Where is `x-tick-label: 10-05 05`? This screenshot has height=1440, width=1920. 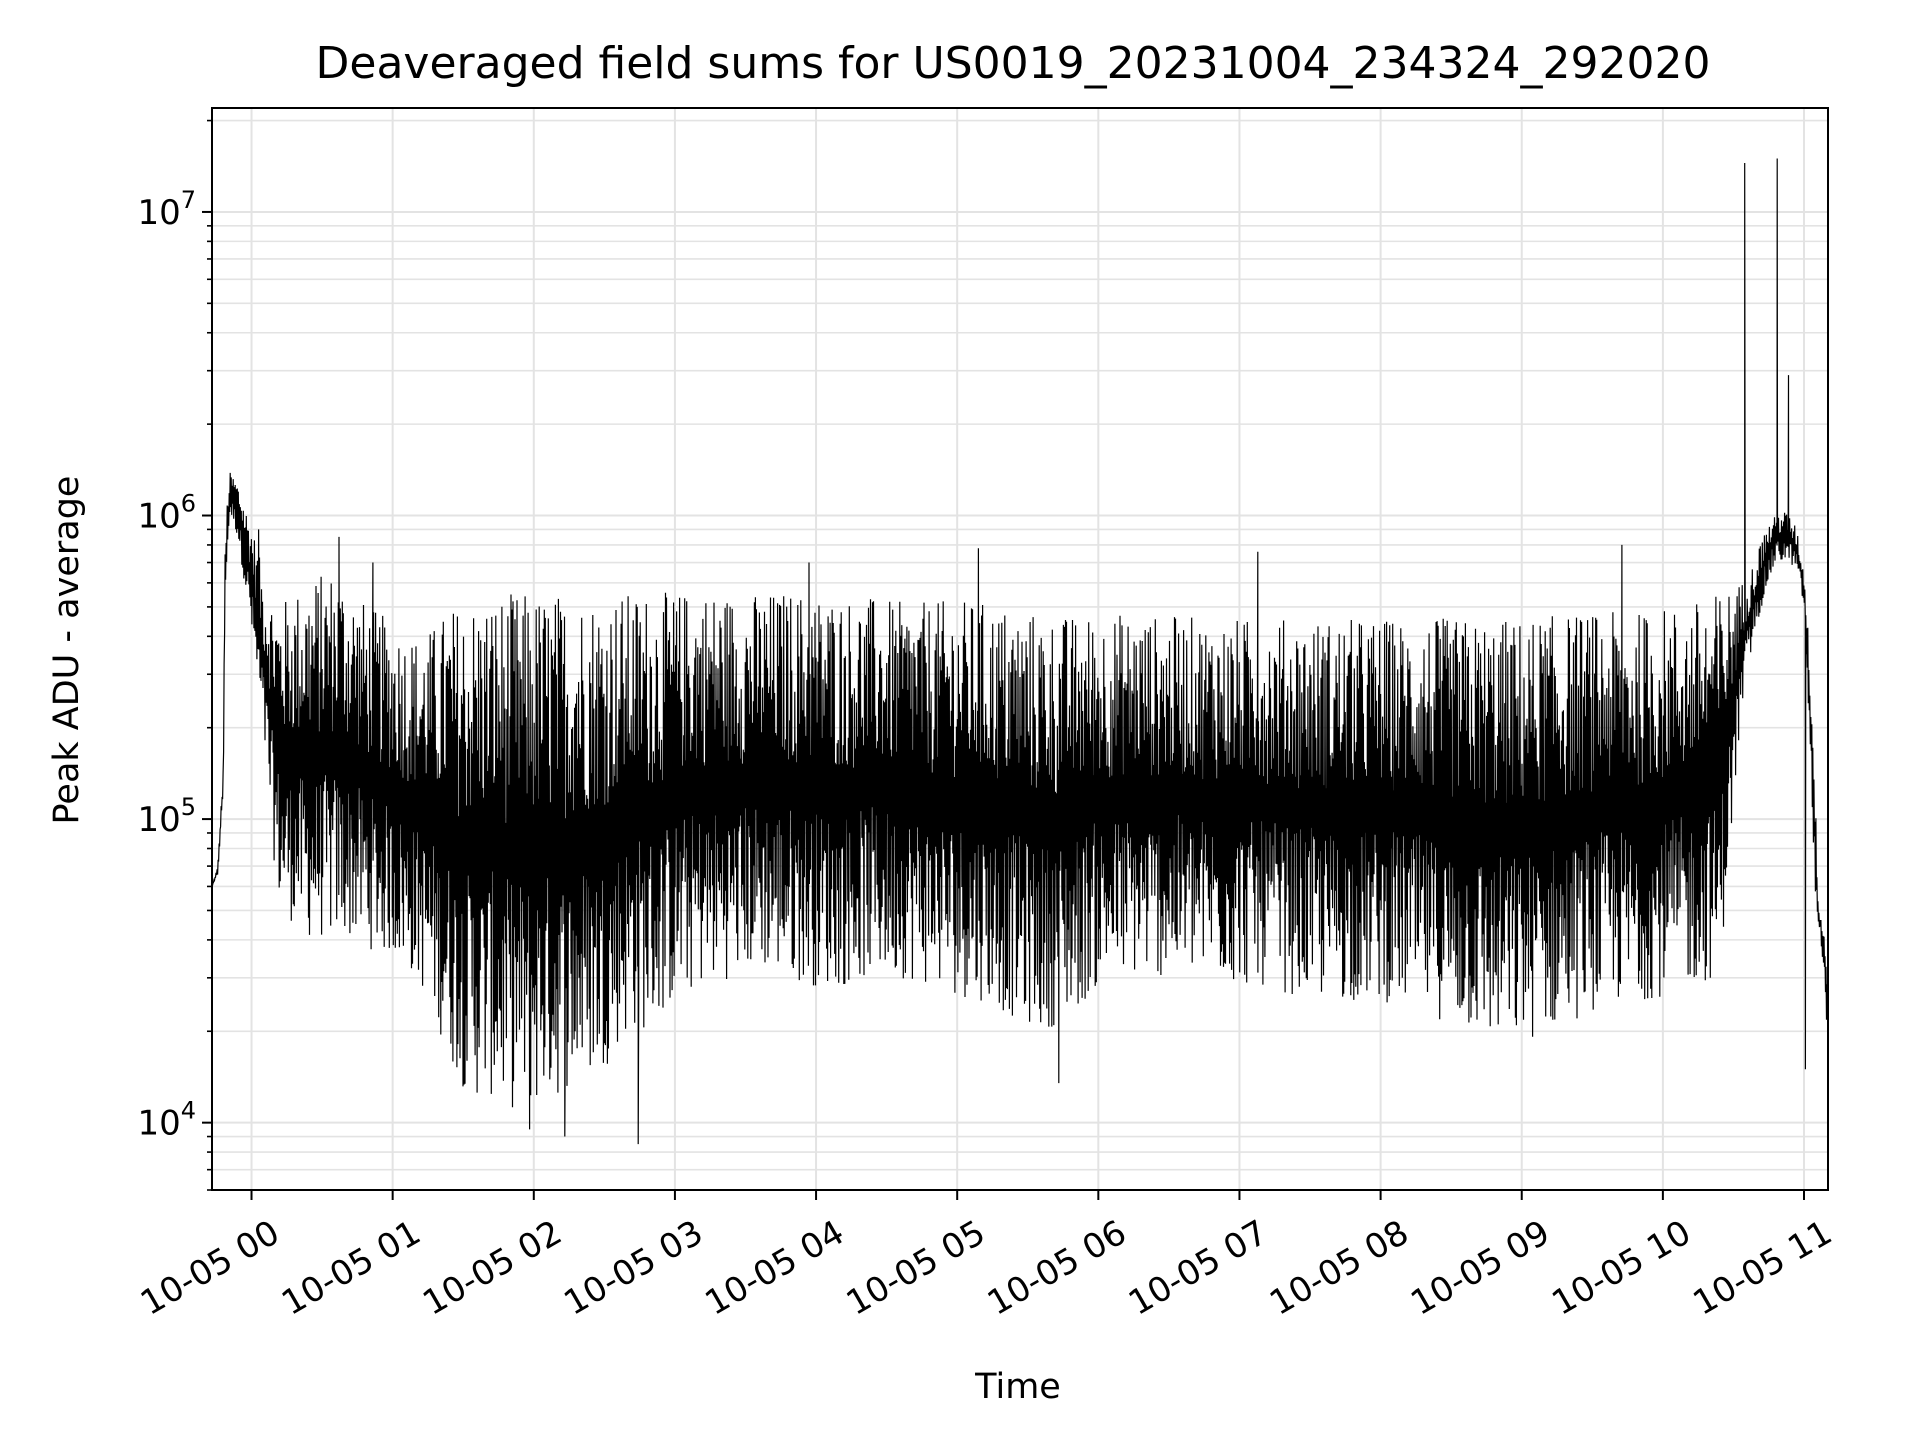 x-tick-label: 10-05 05 is located at coordinates (916, 1268).